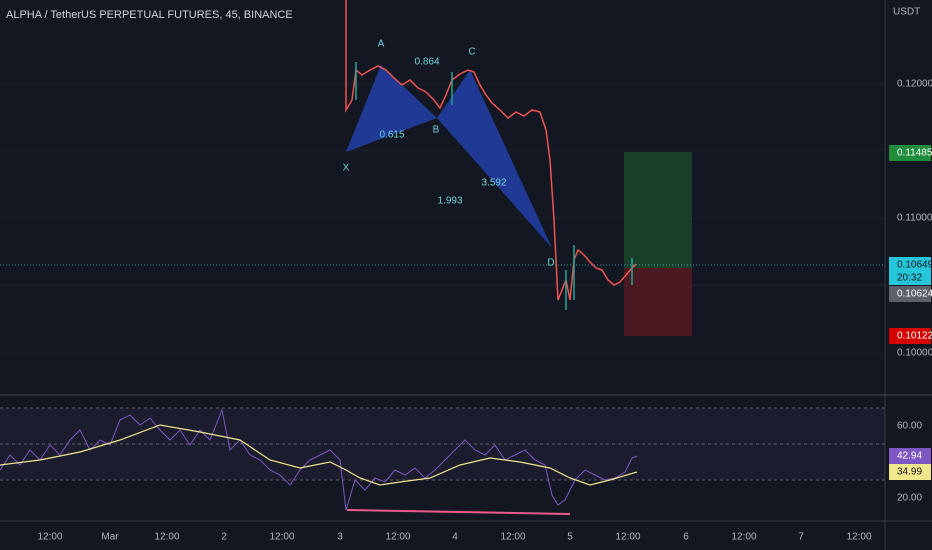  I want to click on time-tick: 5, so click(570, 537).